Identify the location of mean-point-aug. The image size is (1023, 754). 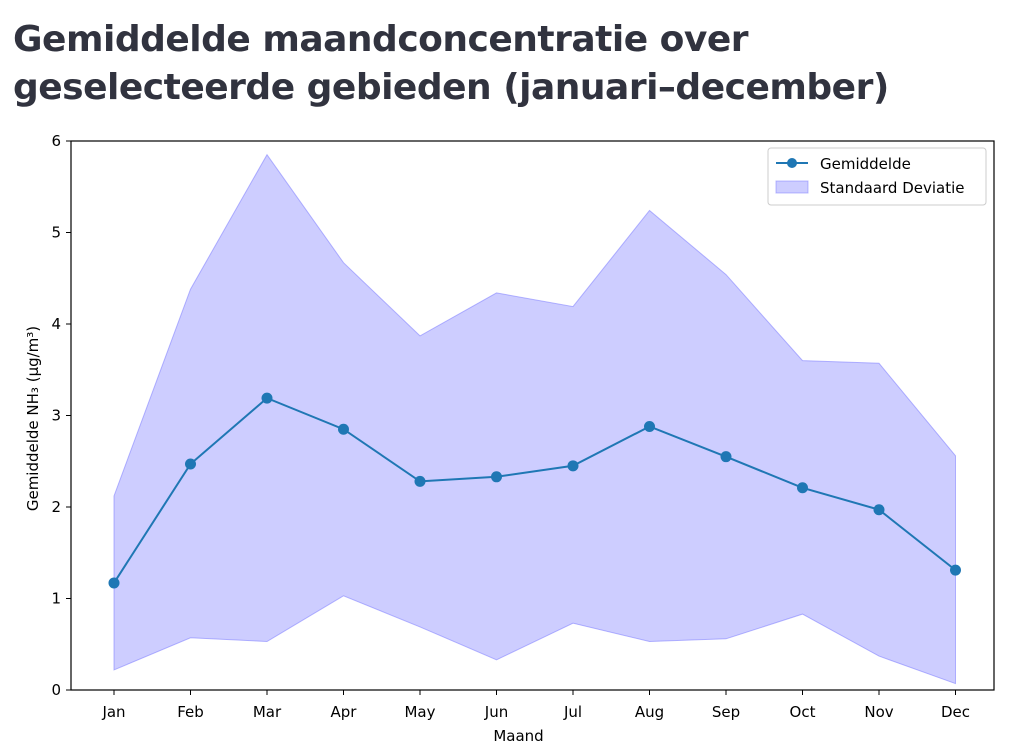
(649, 426).